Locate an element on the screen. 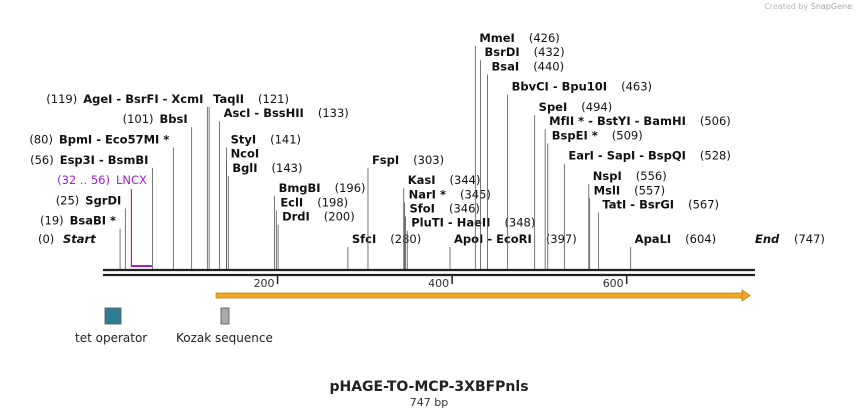 This screenshot has height=419, width=858. site-position-label: (101) is located at coordinates (138, 119).